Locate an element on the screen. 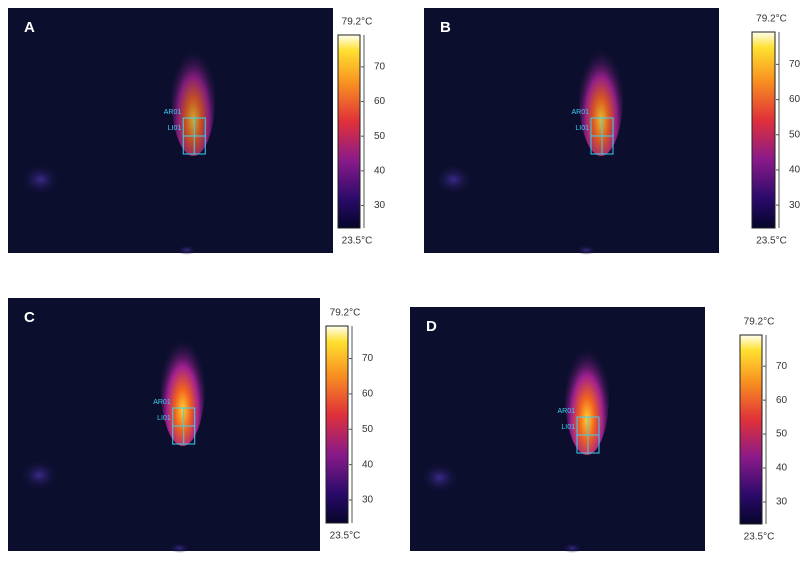 The image size is (811, 563). panel-label: A is located at coordinates (29, 27).